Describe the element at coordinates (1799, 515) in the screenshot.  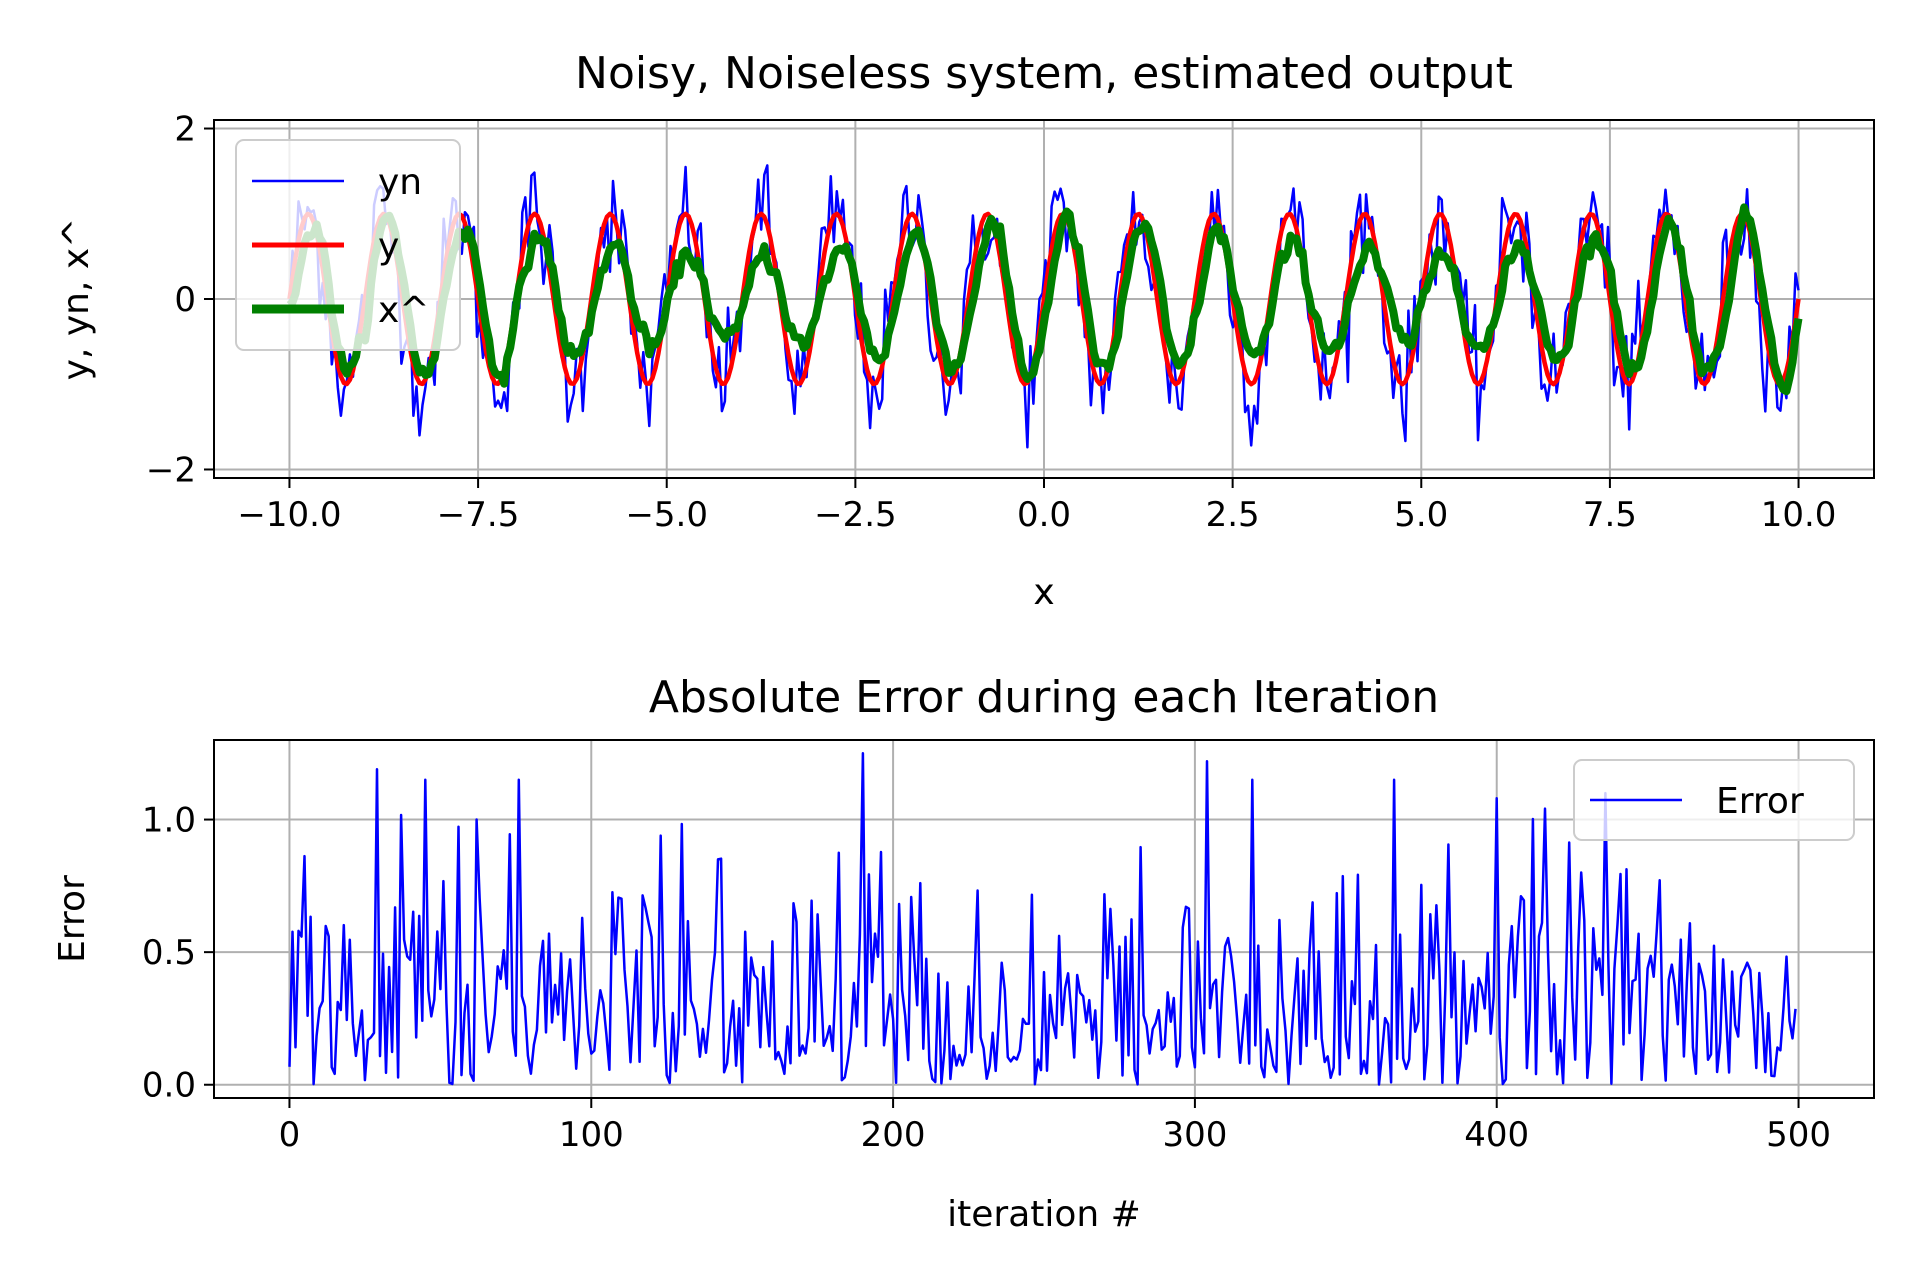
I see `top-x-tick-label: 10.0` at that location.